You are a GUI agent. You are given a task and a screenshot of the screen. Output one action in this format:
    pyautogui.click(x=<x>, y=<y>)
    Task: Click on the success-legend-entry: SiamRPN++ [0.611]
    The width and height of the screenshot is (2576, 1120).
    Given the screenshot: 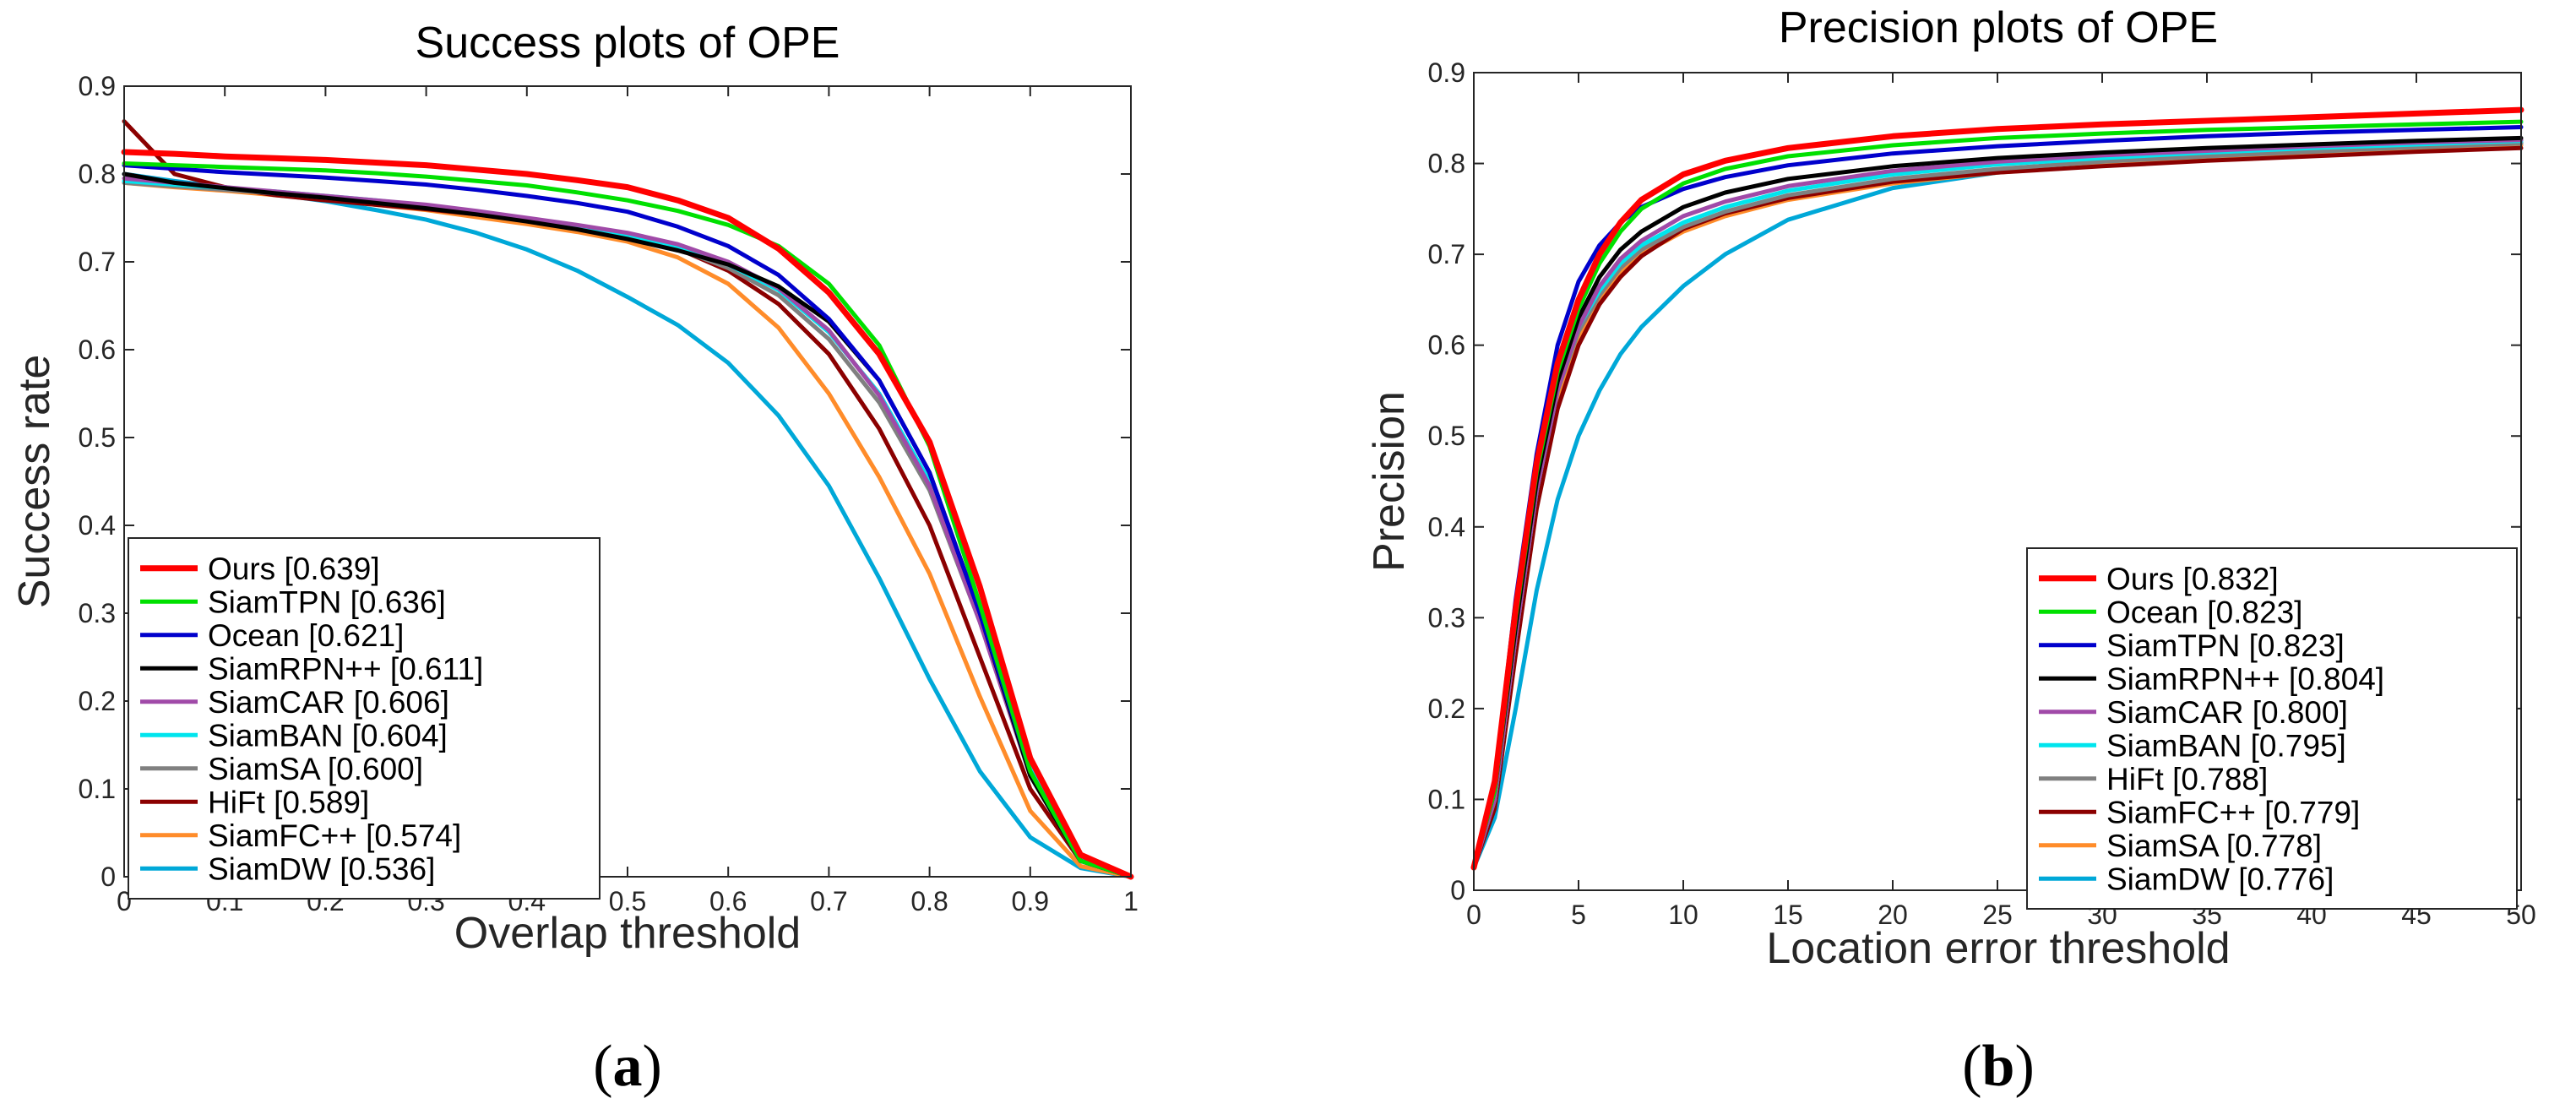 What is the action you would take?
    pyautogui.click(x=345, y=668)
    